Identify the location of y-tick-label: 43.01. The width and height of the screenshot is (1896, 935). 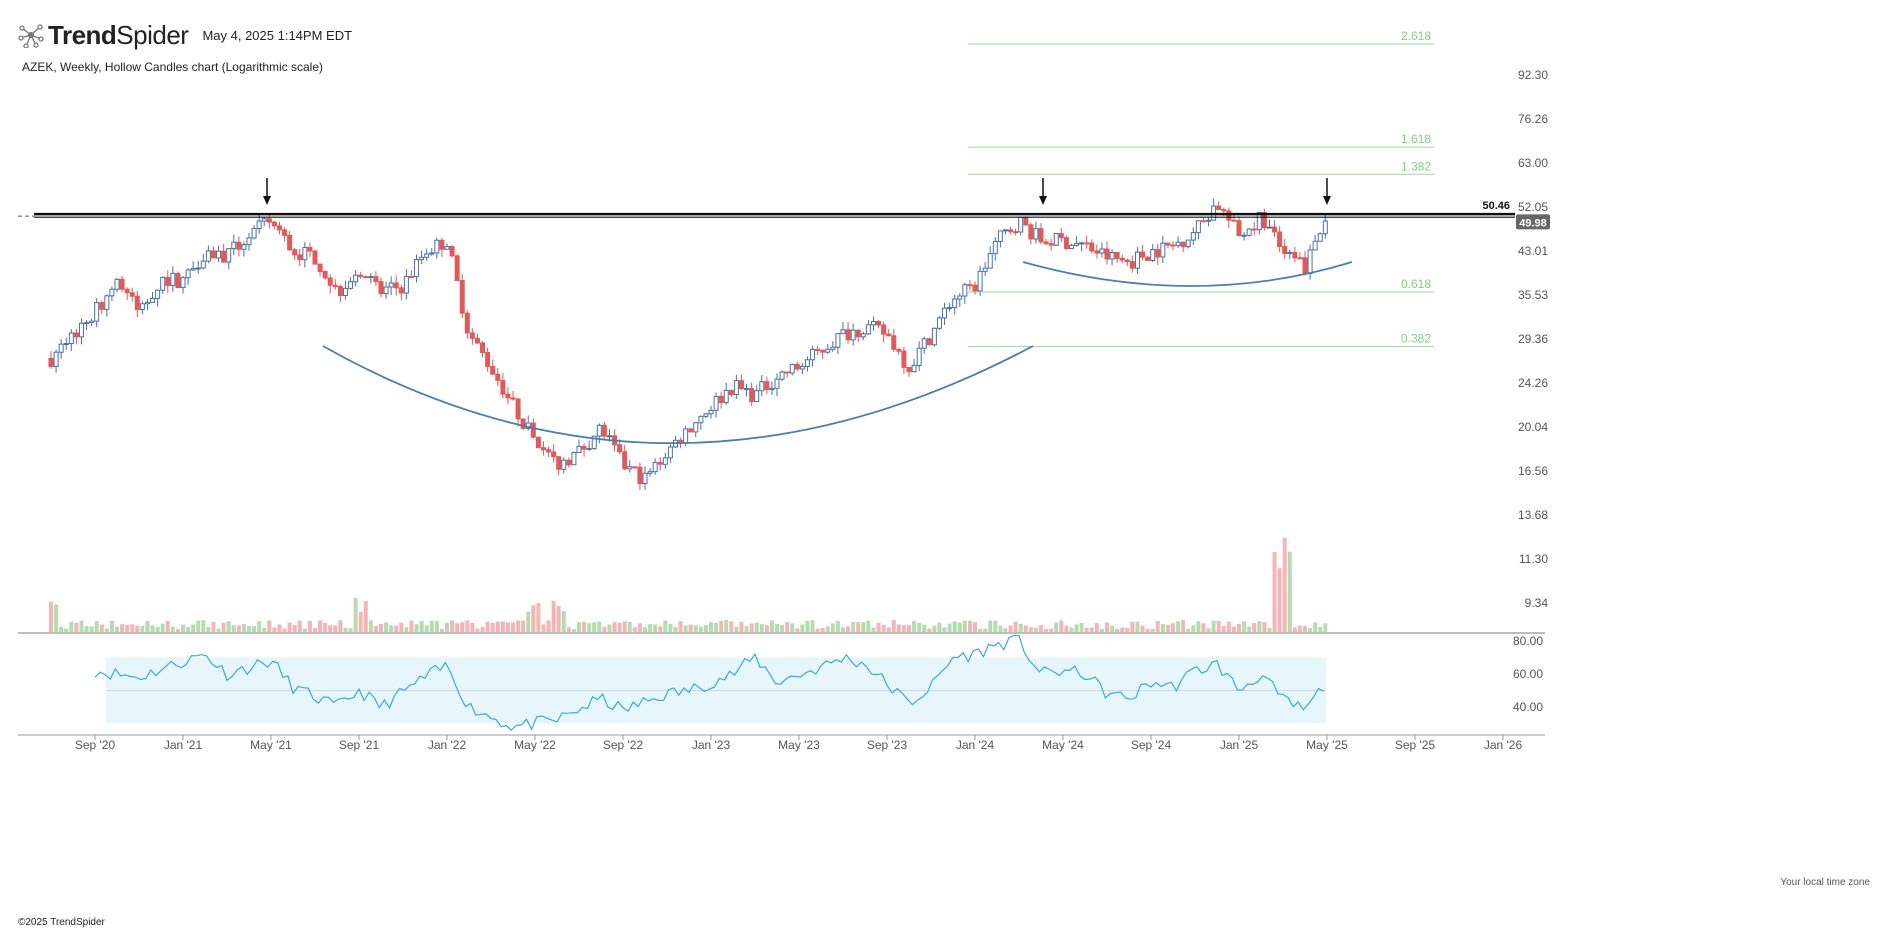
(1533, 251).